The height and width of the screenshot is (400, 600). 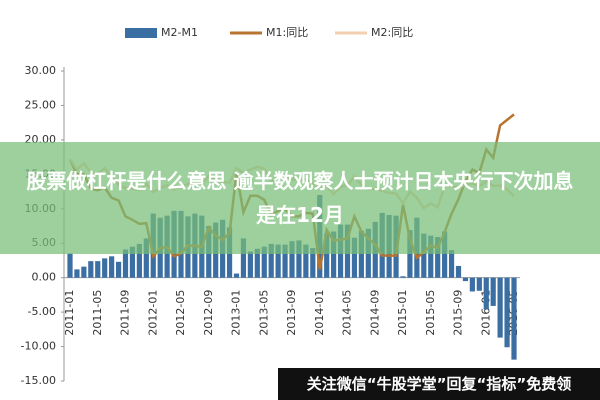 I want to click on x-tick-label: 2012-01, so click(x=152, y=313).